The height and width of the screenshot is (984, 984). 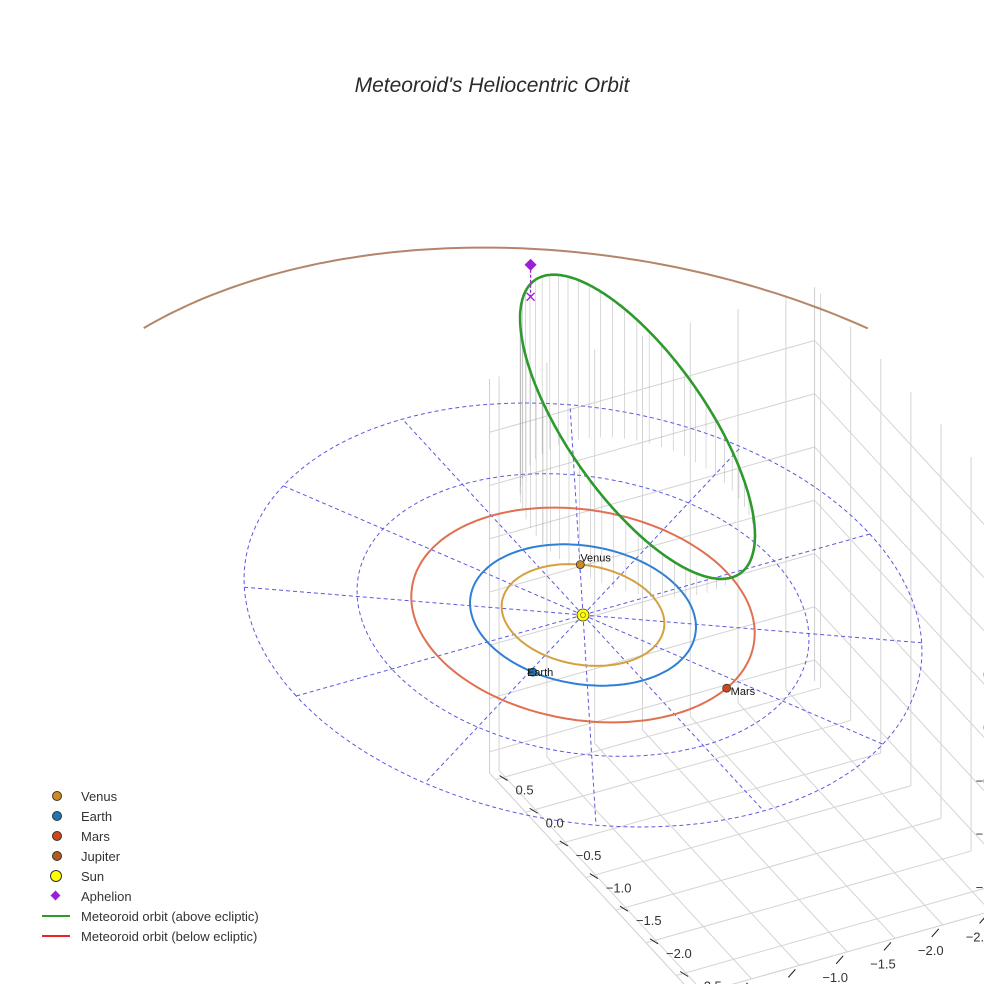 I want to click on legend-item: Venus, so click(x=149, y=796).